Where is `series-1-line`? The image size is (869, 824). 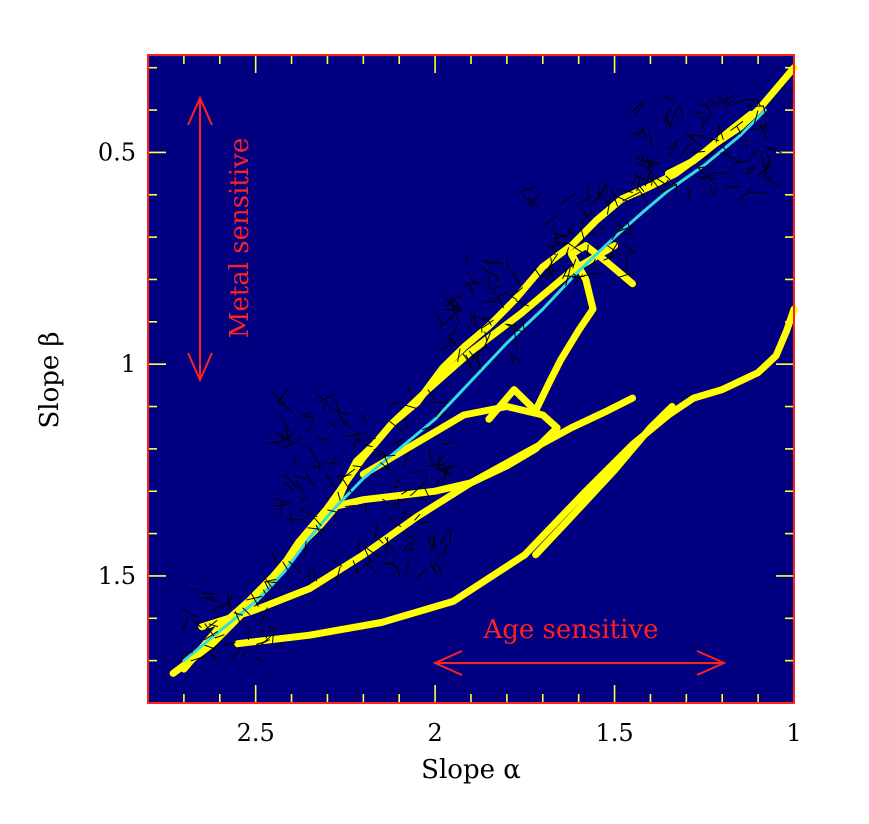 series-1-line is located at coordinates (417, 512).